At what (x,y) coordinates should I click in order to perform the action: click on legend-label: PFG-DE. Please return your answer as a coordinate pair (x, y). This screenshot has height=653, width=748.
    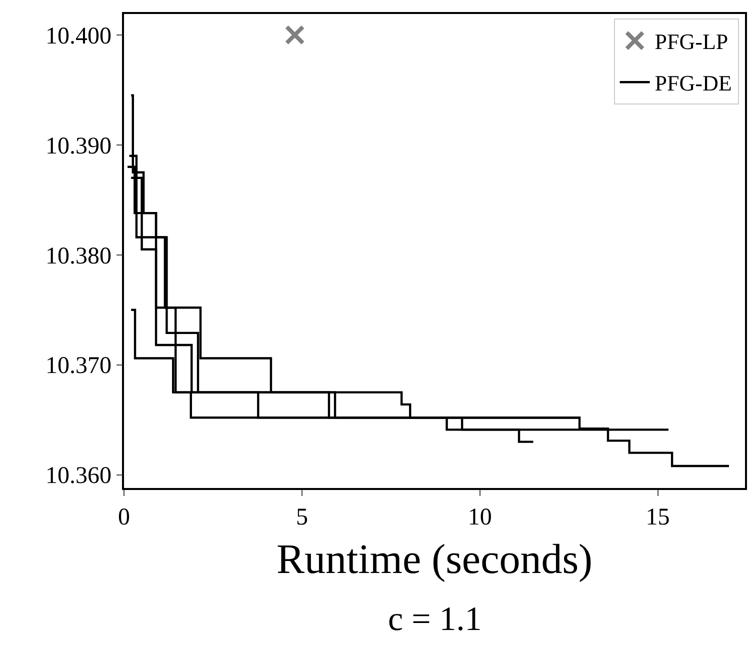
    Looking at the image, I should click on (693, 83).